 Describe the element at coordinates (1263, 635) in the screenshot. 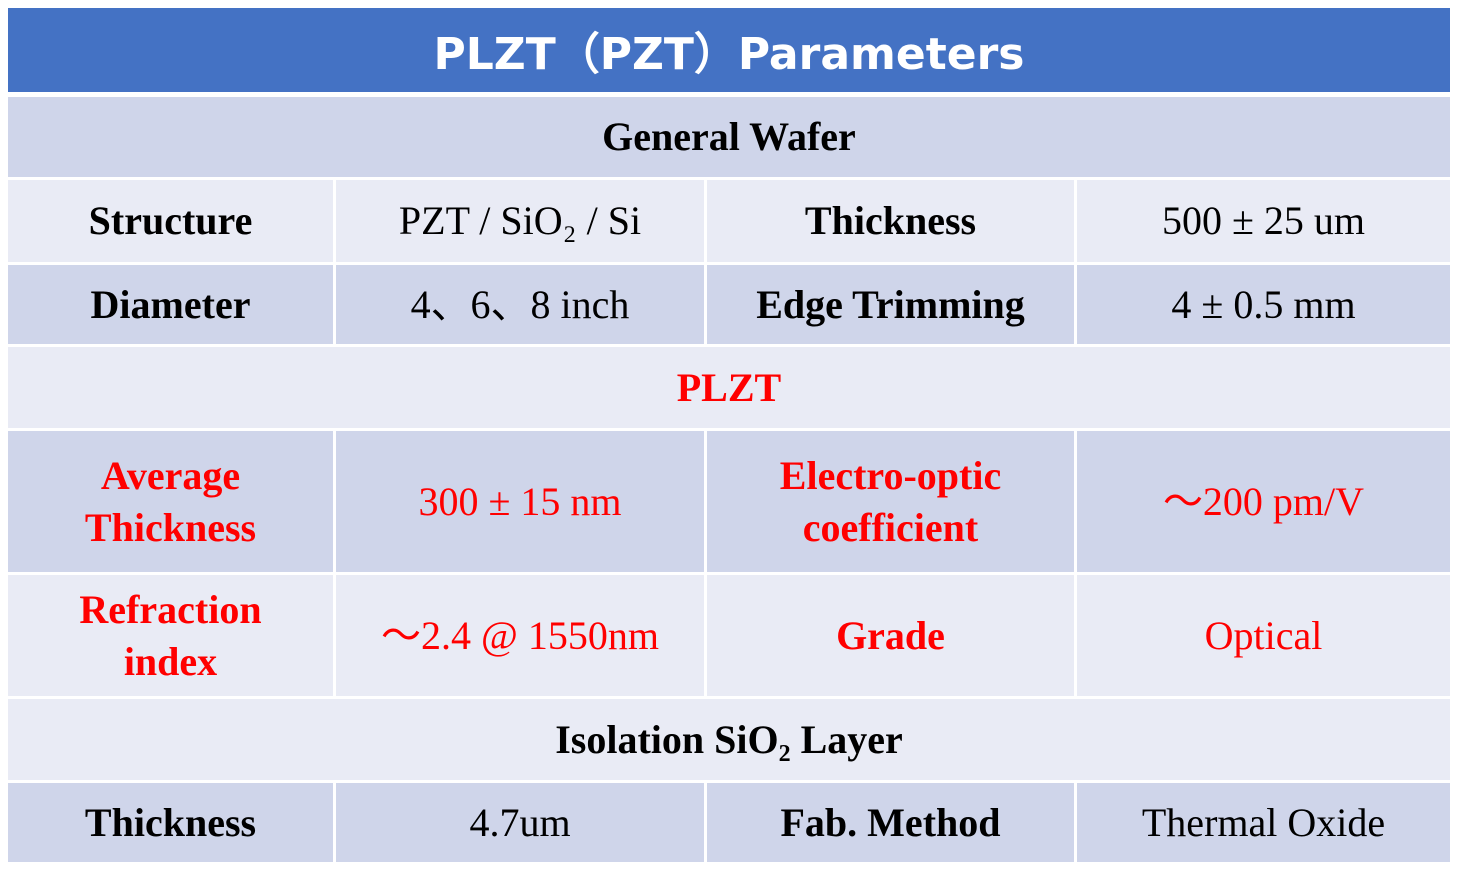

I see `row-value: Optical` at that location.